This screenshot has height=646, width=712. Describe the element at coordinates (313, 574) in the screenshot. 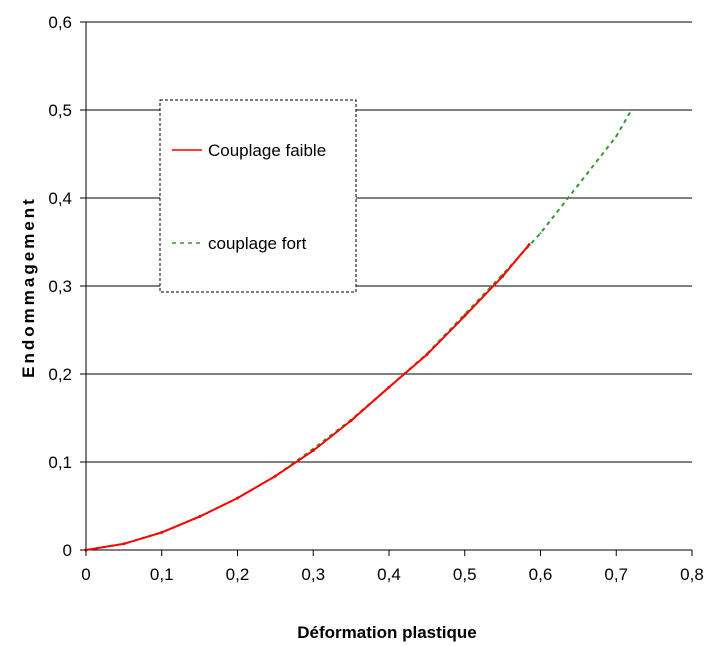

I see `x-tick-label: 0,3` at that location.